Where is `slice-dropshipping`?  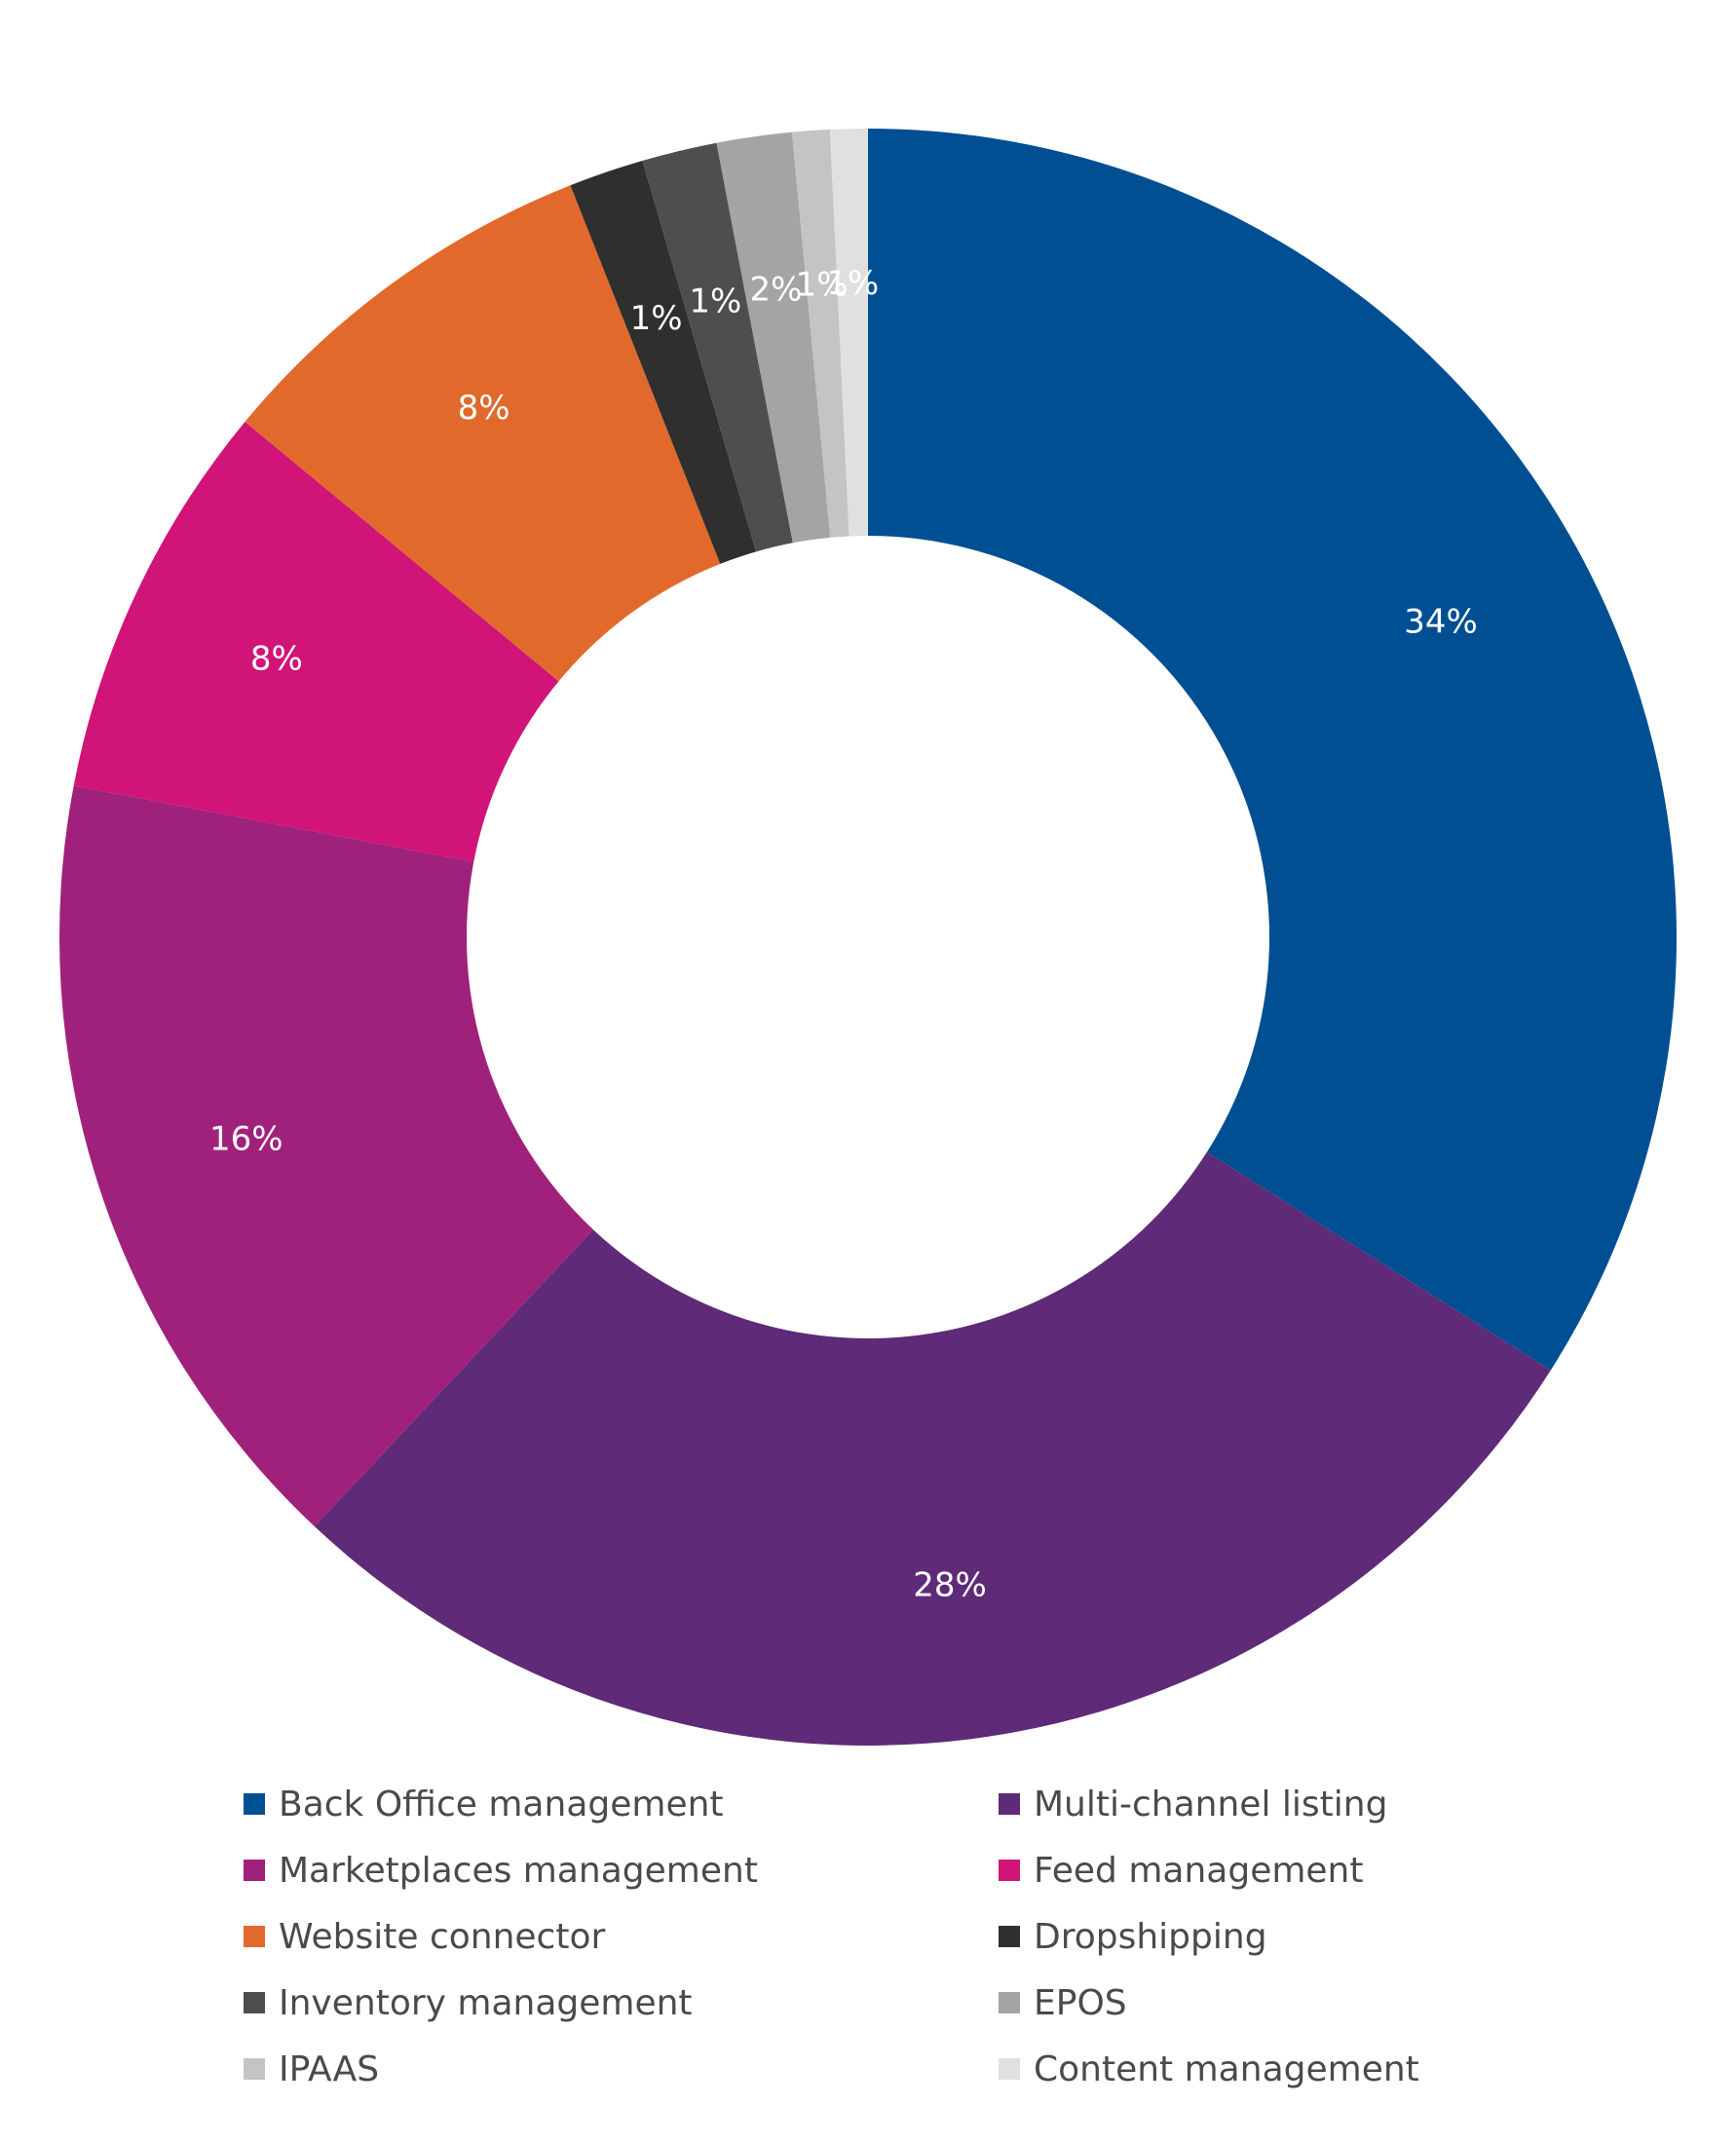
slice-dropshipping is located at coordinates (663, 362).